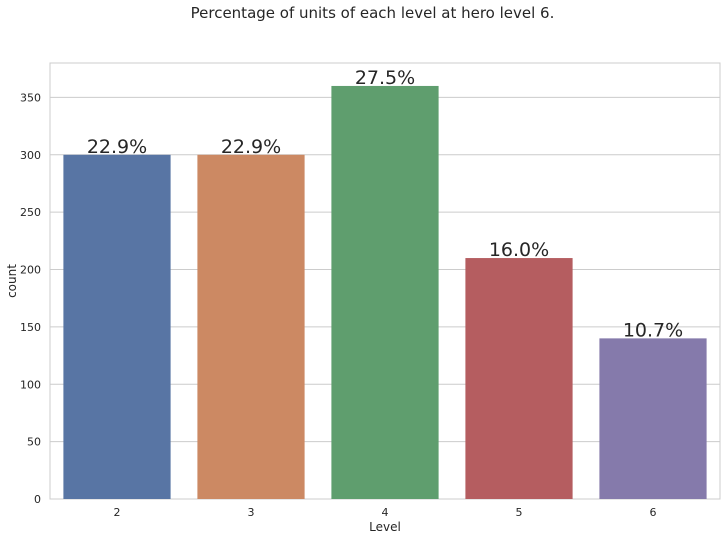 The width and height of the screenshot is (725, 540). Describe the element at coordinates (30, 97) in the screenshot. I see `y-tick-label: 350` at that location.